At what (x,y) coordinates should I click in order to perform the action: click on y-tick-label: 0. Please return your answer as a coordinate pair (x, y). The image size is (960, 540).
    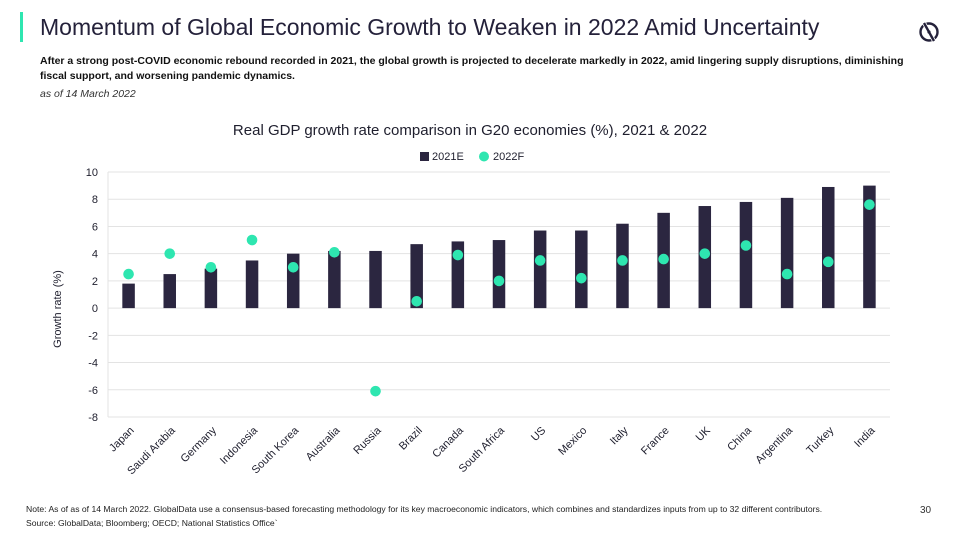
    Looking at the image, I should click on (95, 309).